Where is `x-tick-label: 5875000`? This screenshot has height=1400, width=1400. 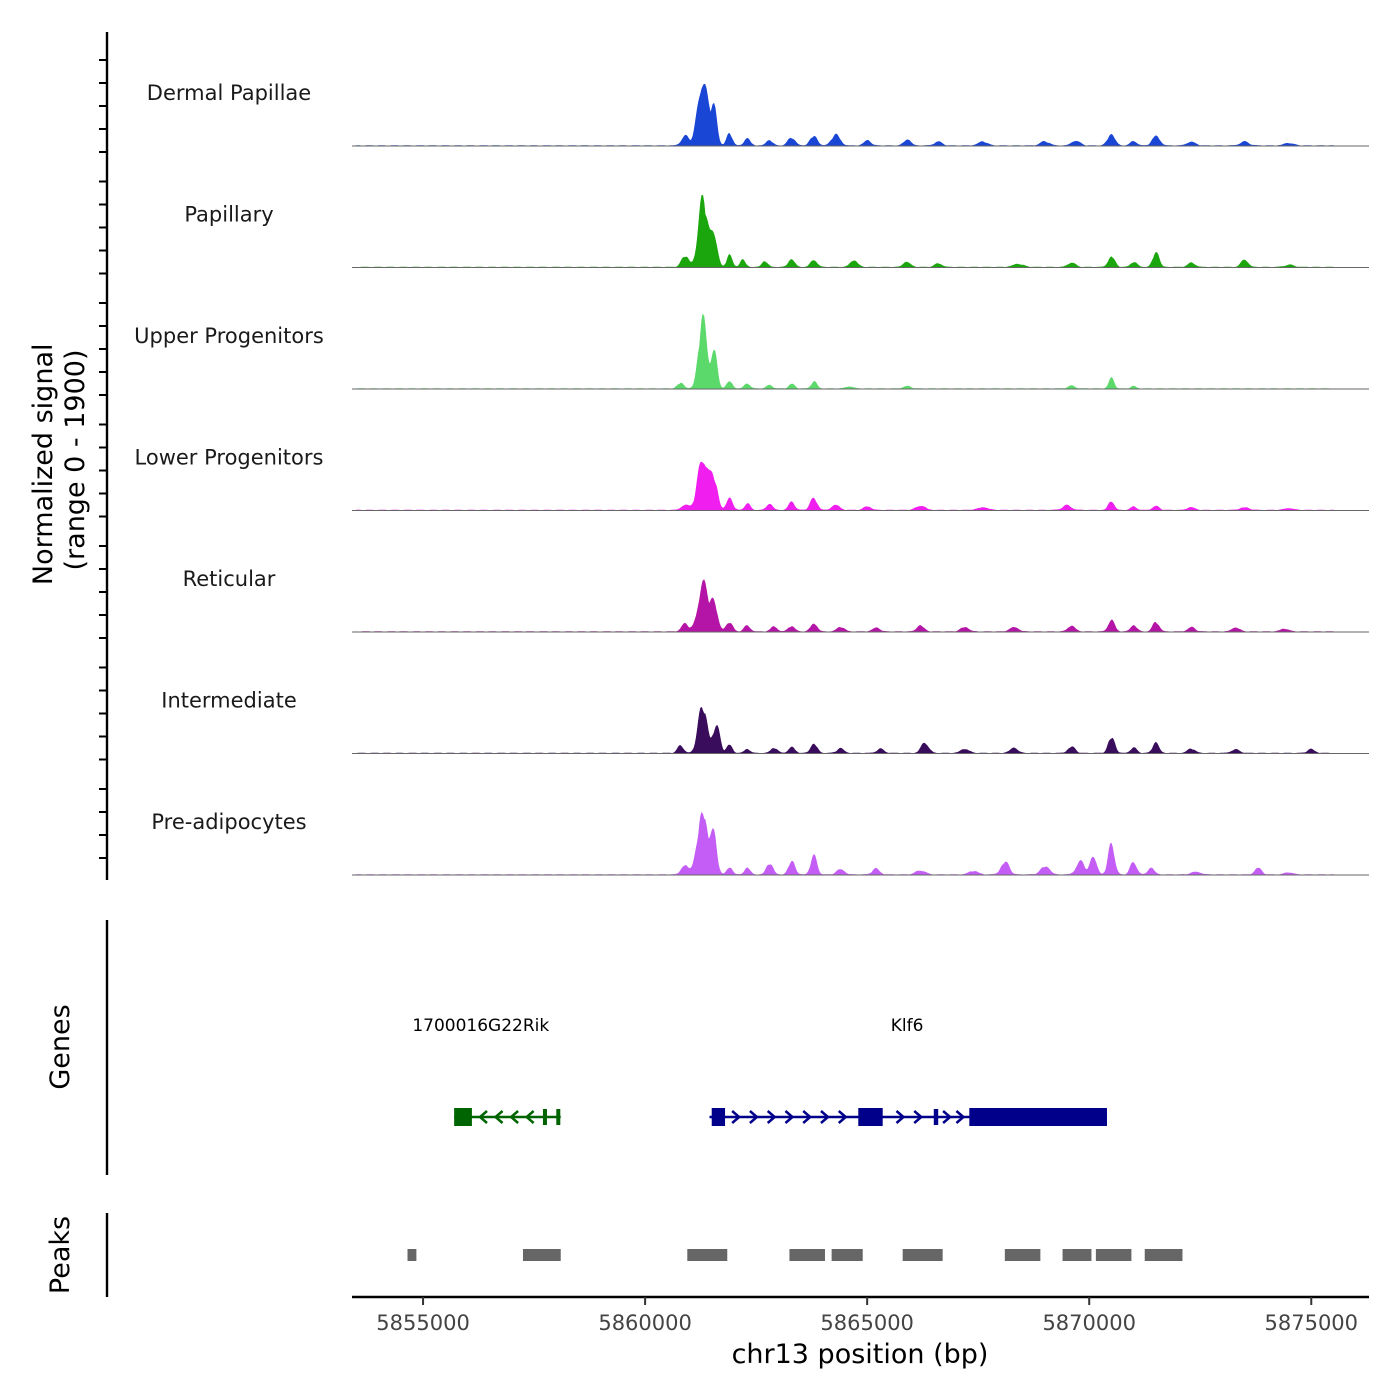 x-tick-label: 5875000 is located at coordinates (1312, 1323).